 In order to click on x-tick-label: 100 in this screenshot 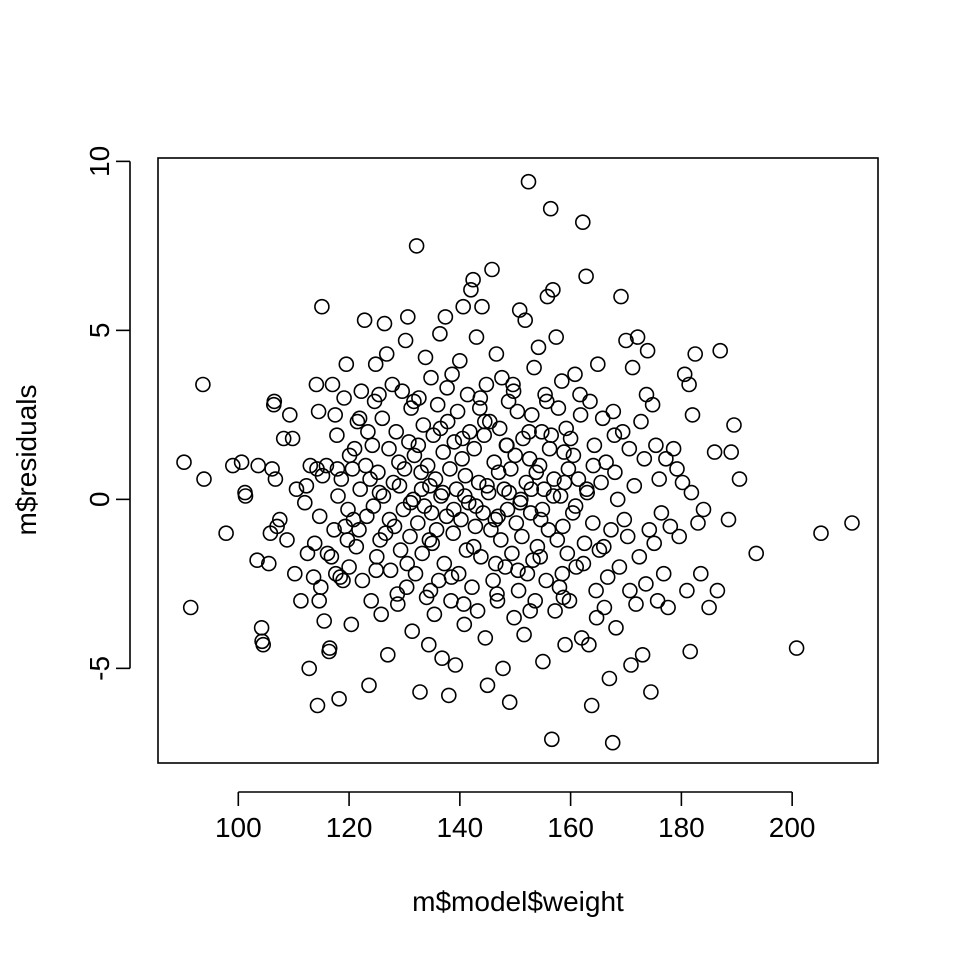, I will do `click(238, 827)`.